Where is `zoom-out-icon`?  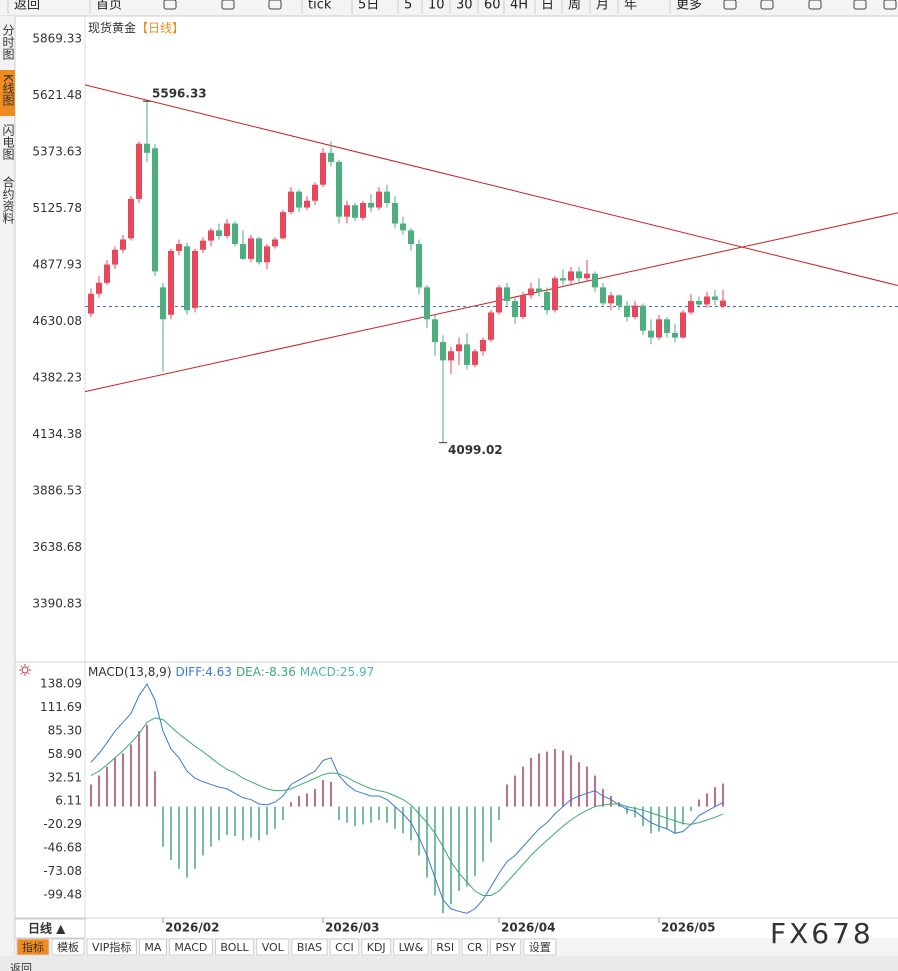
zoom-out-icon is located at coordinates (767, 5).